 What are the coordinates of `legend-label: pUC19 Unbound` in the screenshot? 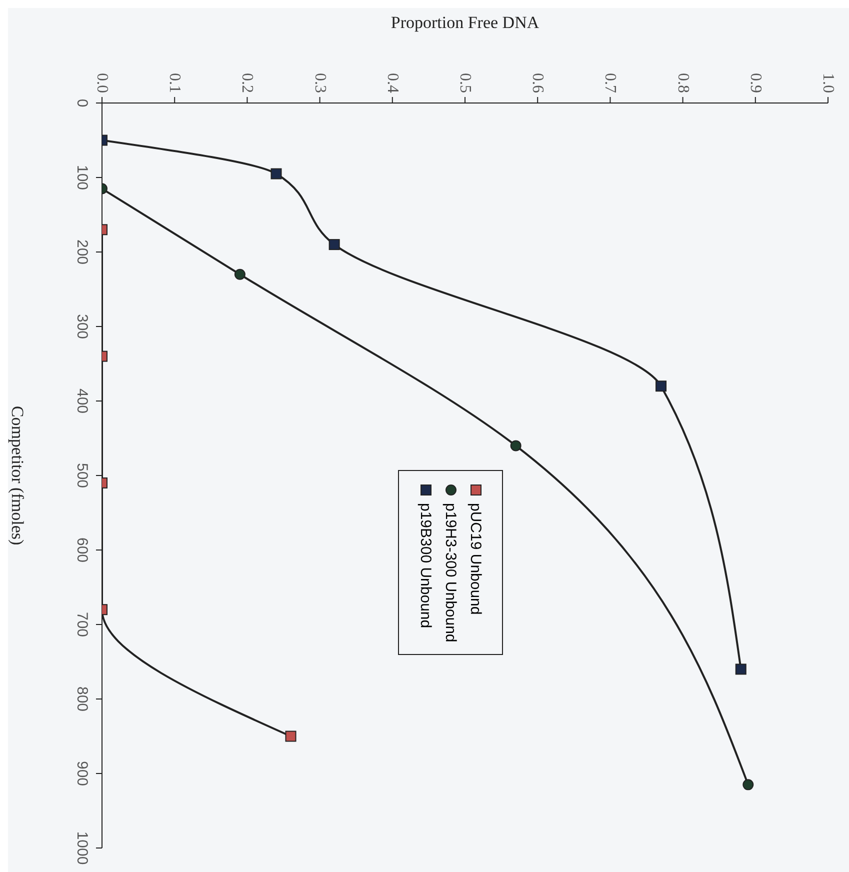 It's located at (475, 559).